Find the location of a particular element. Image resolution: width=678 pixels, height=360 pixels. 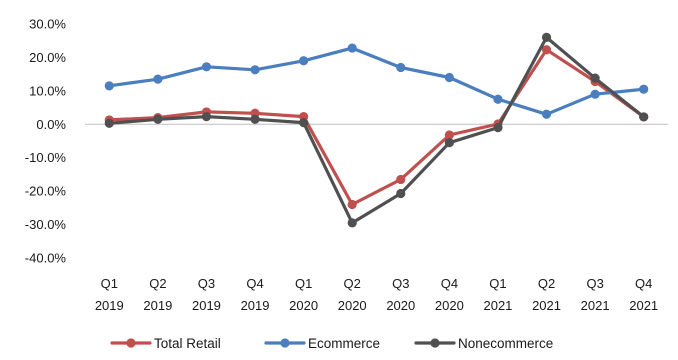

legend-item-total-retail: Total Retail is located at coordinates (165, 343).